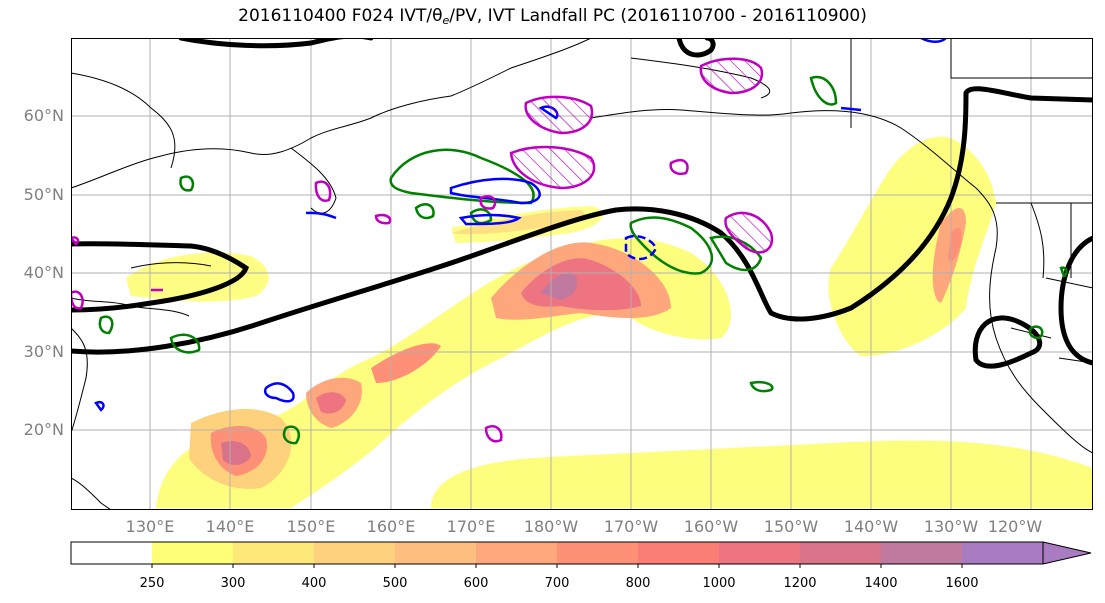 The height and width of the screenshot is (603, 1105). I want to click on lon-label-130w: 130°W, so click(951, 526).